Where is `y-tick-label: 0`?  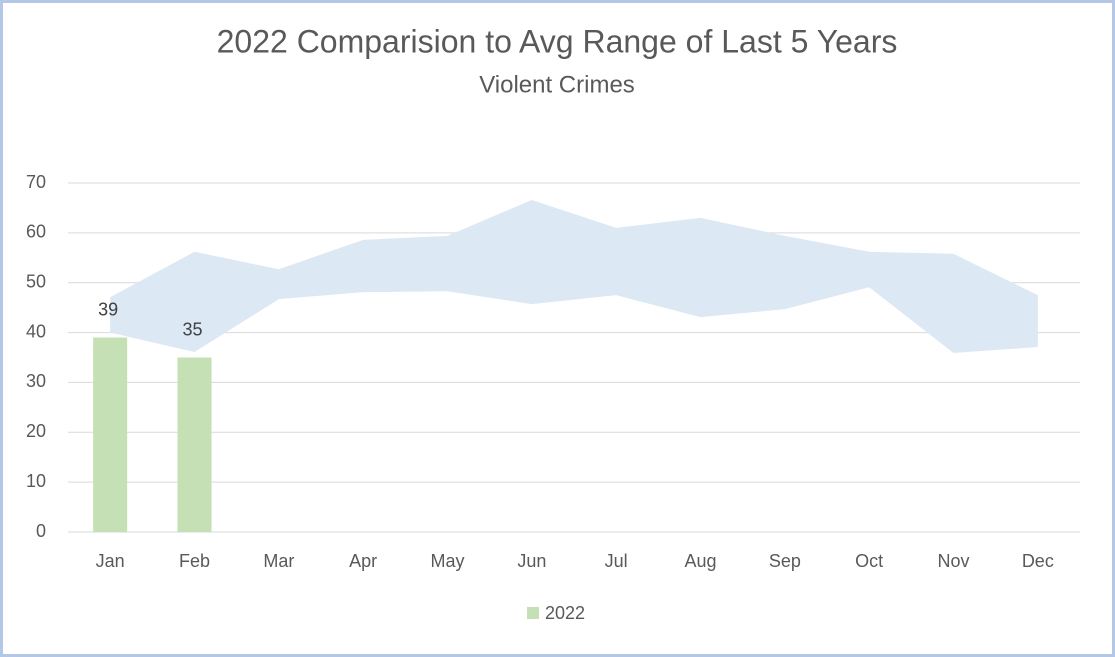 y-tick-label: 0 is located at coordinates (41, 531).